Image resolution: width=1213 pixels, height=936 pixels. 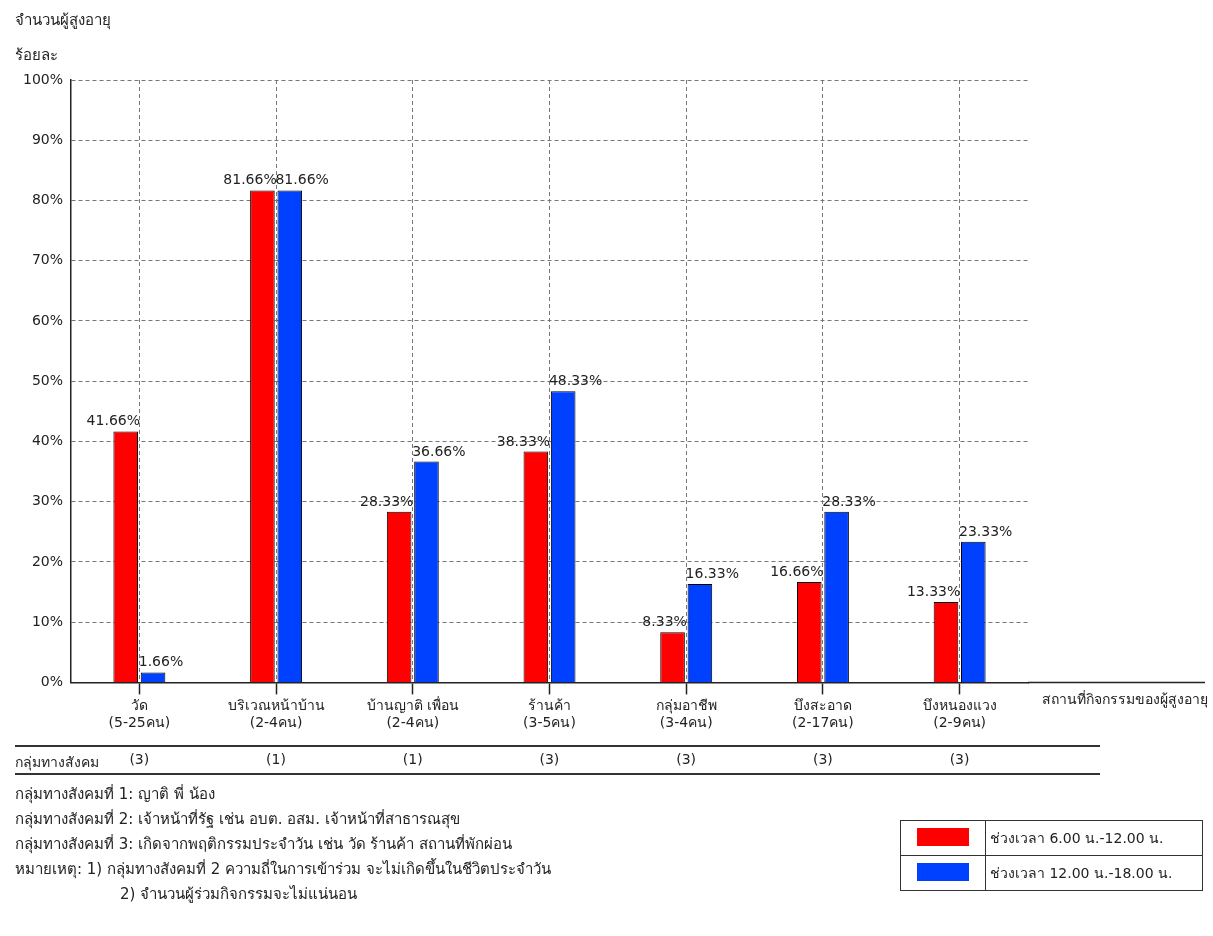 What do you see at coordinates (47, 440) in the screenshot?
I see `y-tick-label: 40%` at bounding box center [47, 440].